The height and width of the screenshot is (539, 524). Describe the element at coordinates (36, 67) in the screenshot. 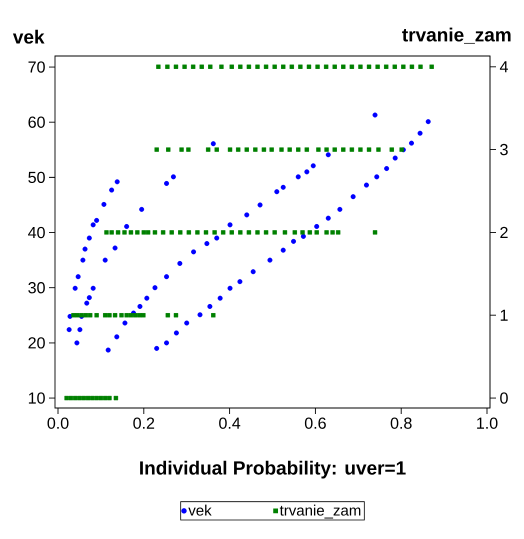

I see `y-tick-label: 70` at that location.